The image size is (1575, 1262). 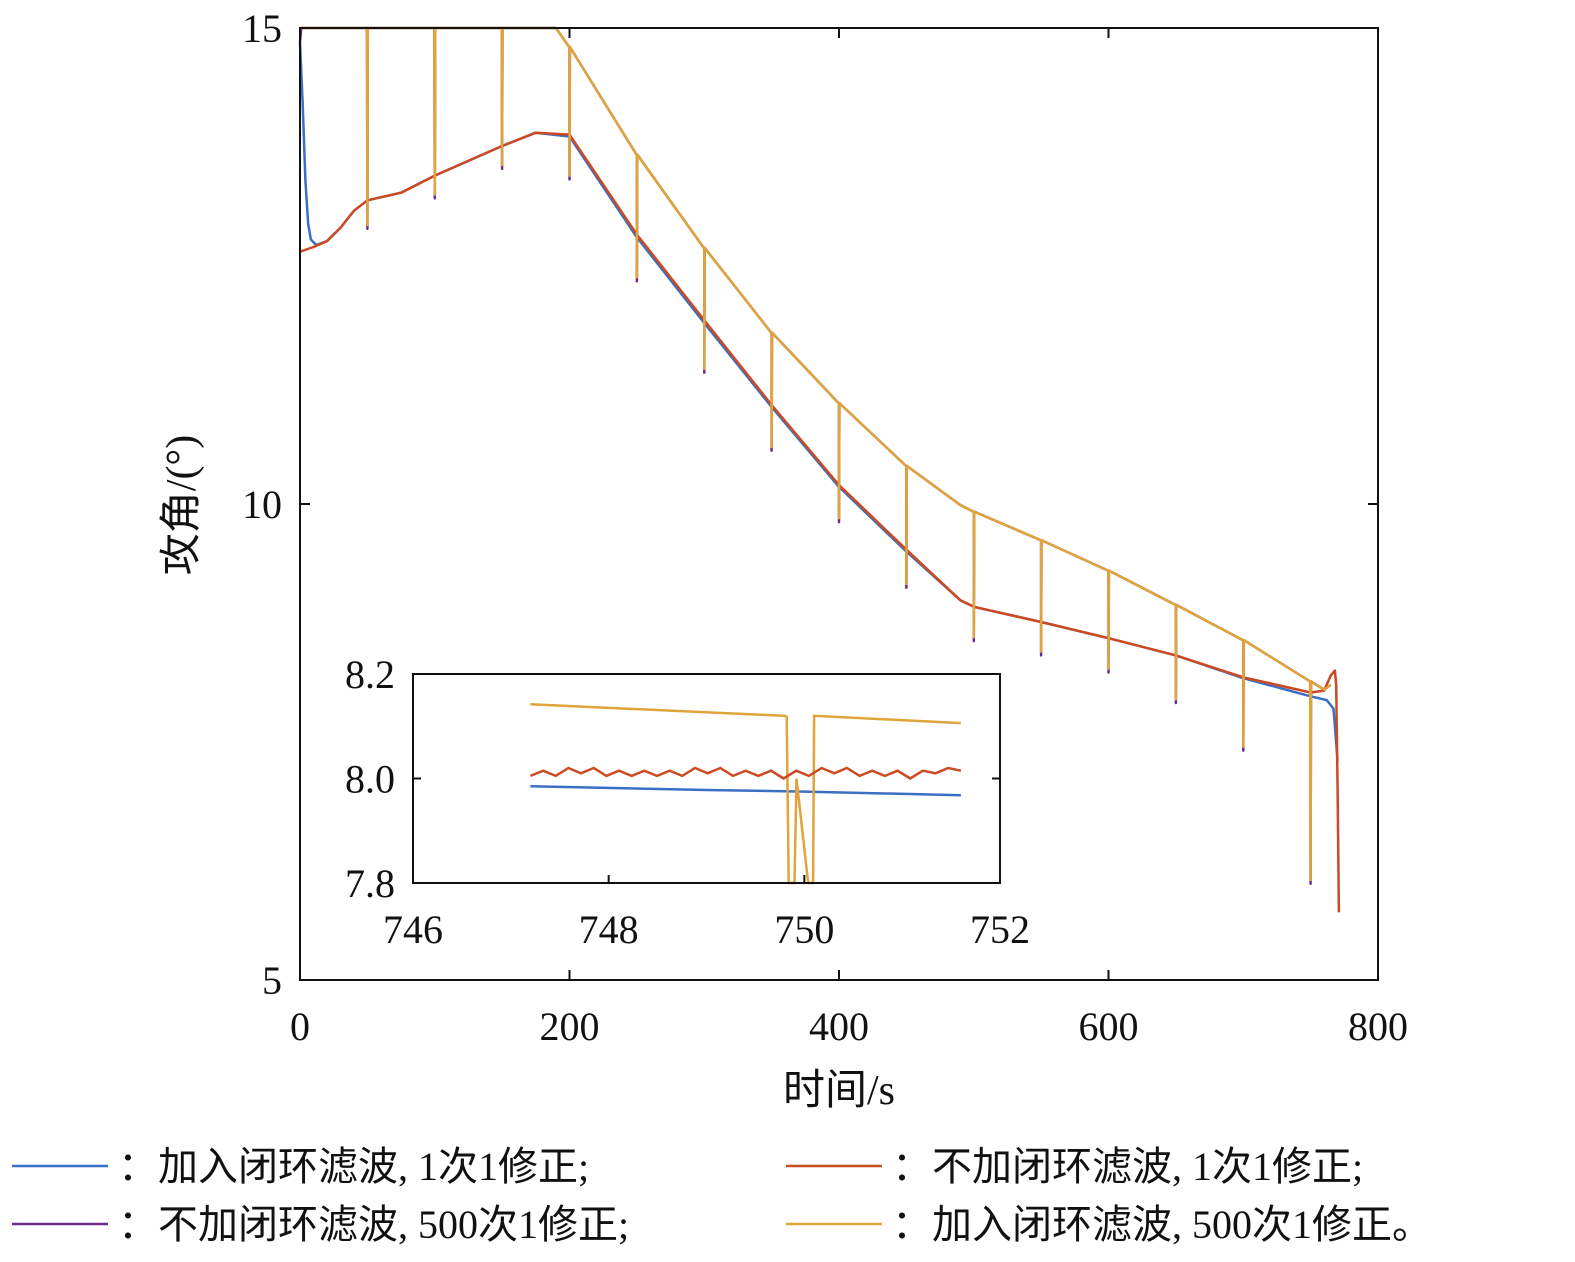 What do you see at coordinates (353, 1166) in the screenshot?
I see `legend-label-1: ：加入闭环滤波, 1次1修正;` at bounding box center [353, 1166].